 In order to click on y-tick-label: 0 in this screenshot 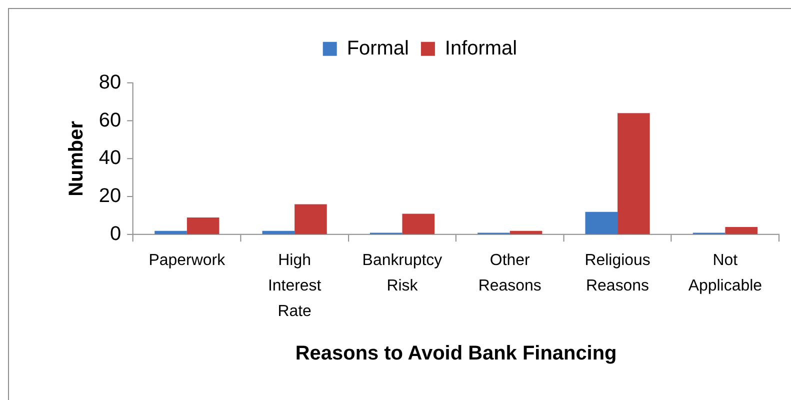, I will do `click(116, 234)`.